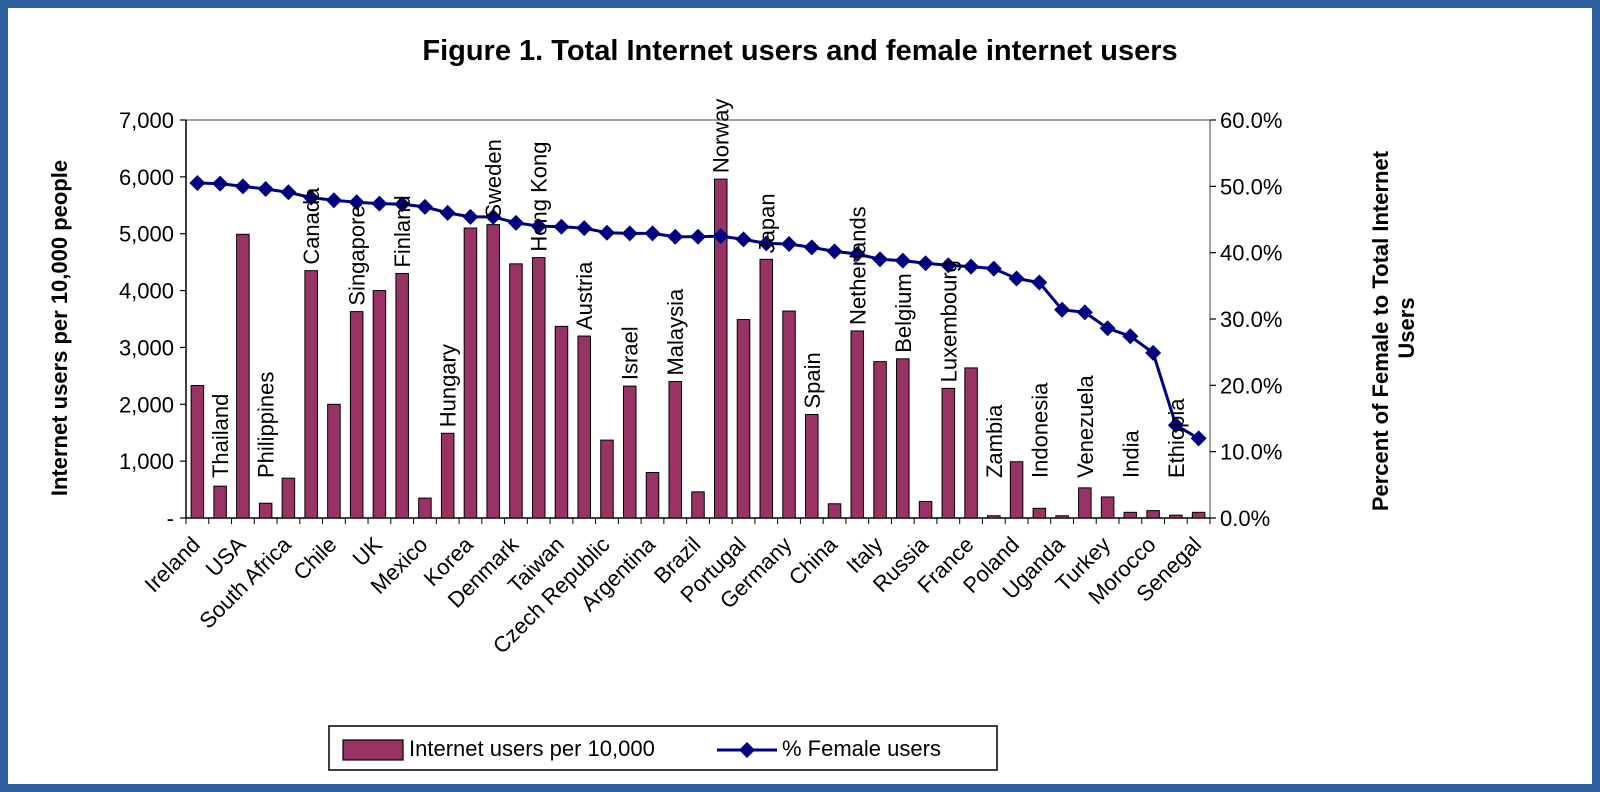 The height and width of the screenshot is (792, 1600). I want to click on bar-category-label: Hungary, so click(448, 385).